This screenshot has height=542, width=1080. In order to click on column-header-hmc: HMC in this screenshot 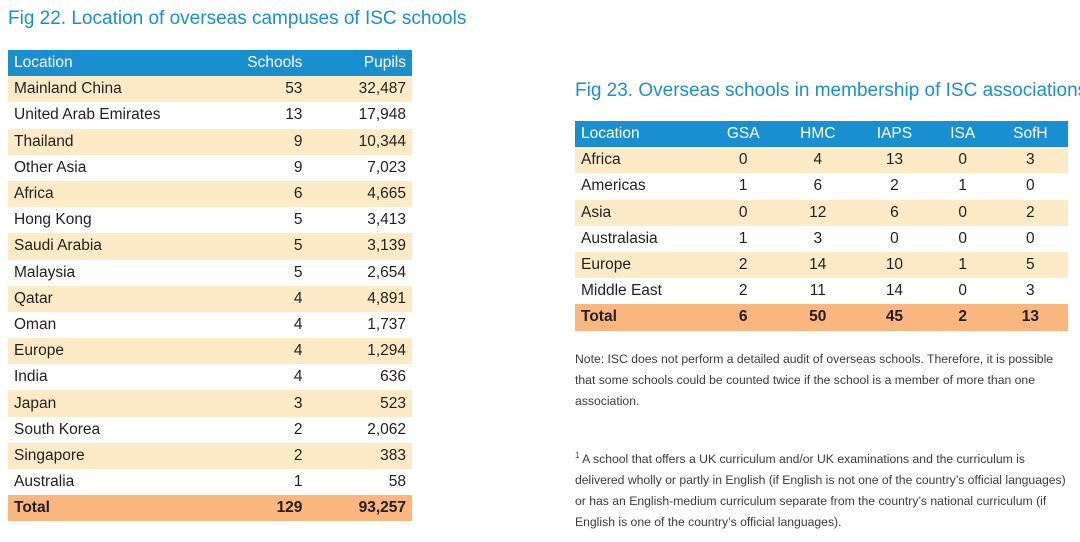, I will do `click(818, 134)`.